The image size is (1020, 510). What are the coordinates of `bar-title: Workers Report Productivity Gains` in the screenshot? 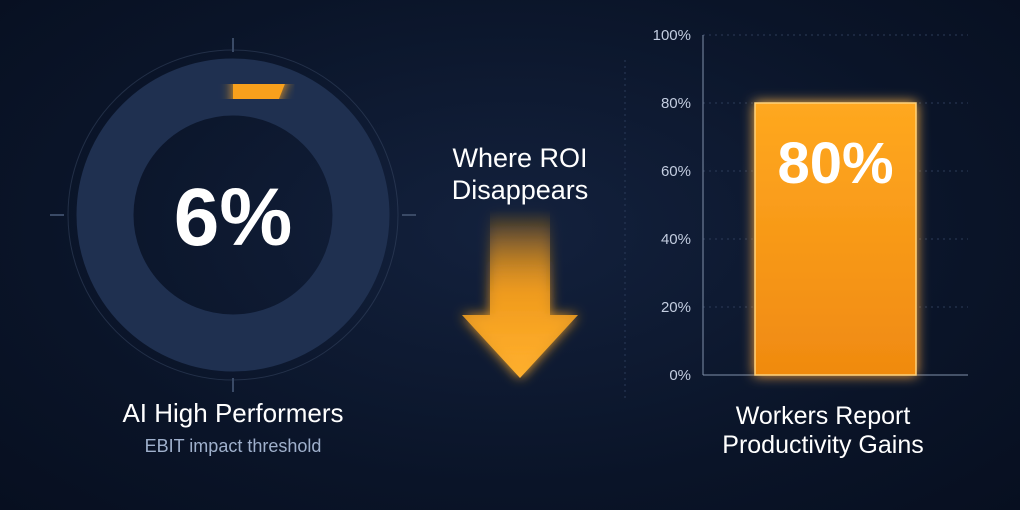 It's located at (823, 430).